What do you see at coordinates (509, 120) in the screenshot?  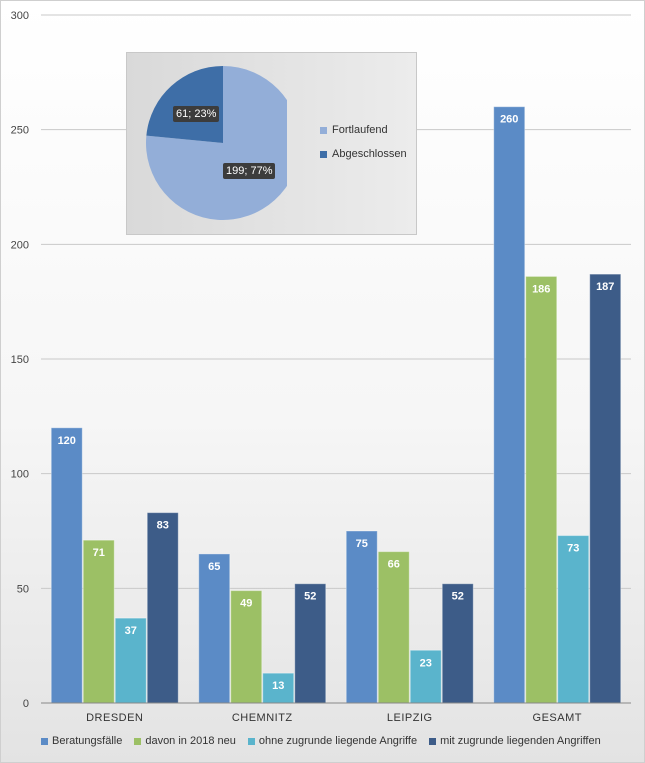 I see `bar-value-label: 260` at bounding box center [509, 120].